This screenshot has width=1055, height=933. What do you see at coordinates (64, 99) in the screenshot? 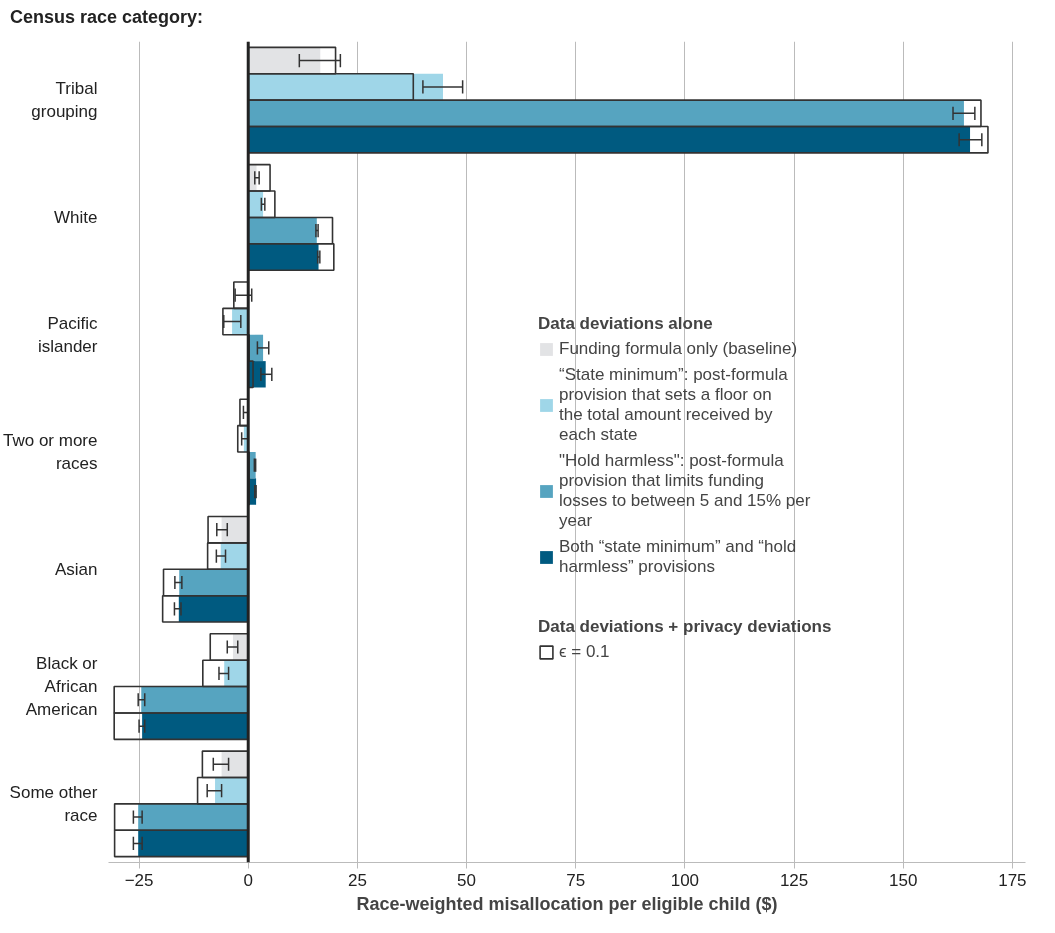
I see `y-tick-label: Tribal grouping` at bounding box center [64, 99].